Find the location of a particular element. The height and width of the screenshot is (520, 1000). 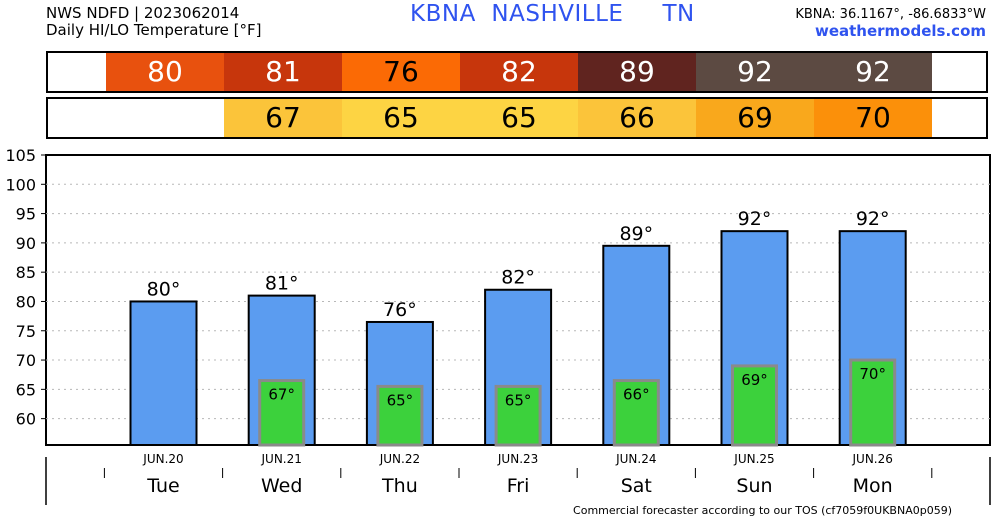

hi_strip-cell: 82 is located at coordinates (519, 72).